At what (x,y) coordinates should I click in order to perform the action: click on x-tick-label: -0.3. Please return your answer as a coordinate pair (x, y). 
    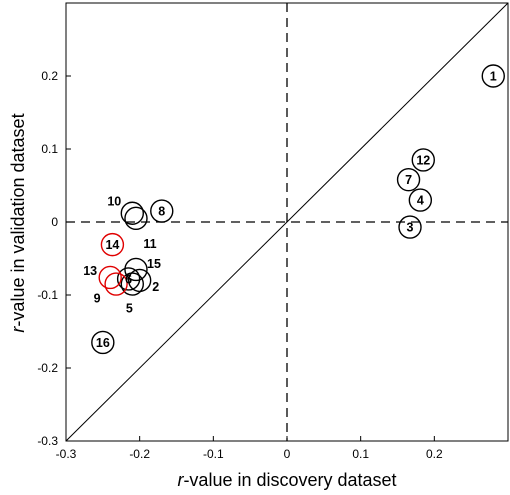
    Looking at the image, I should click on (66, 454).